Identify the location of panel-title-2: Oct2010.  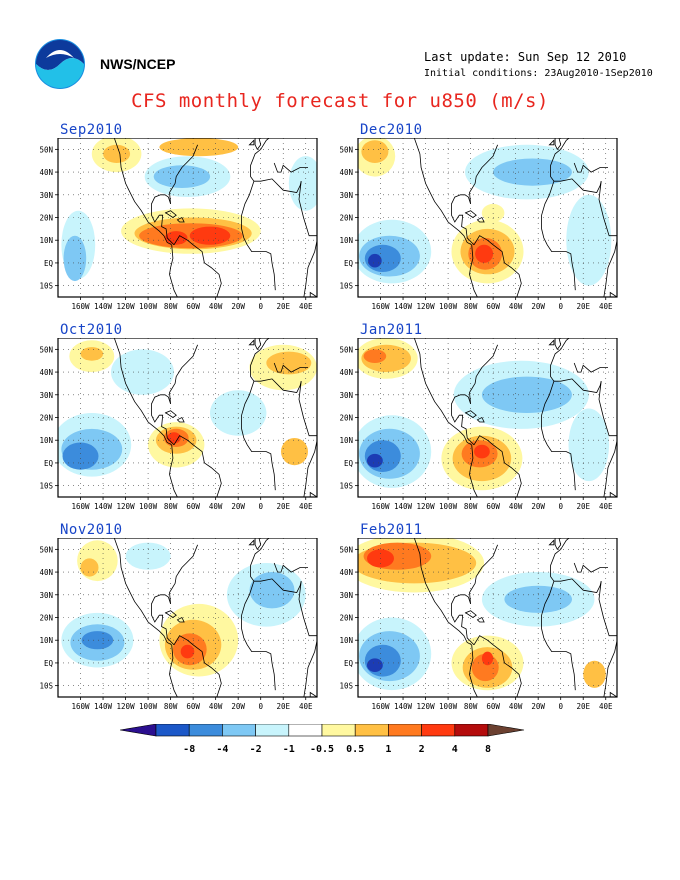
(91, 330).